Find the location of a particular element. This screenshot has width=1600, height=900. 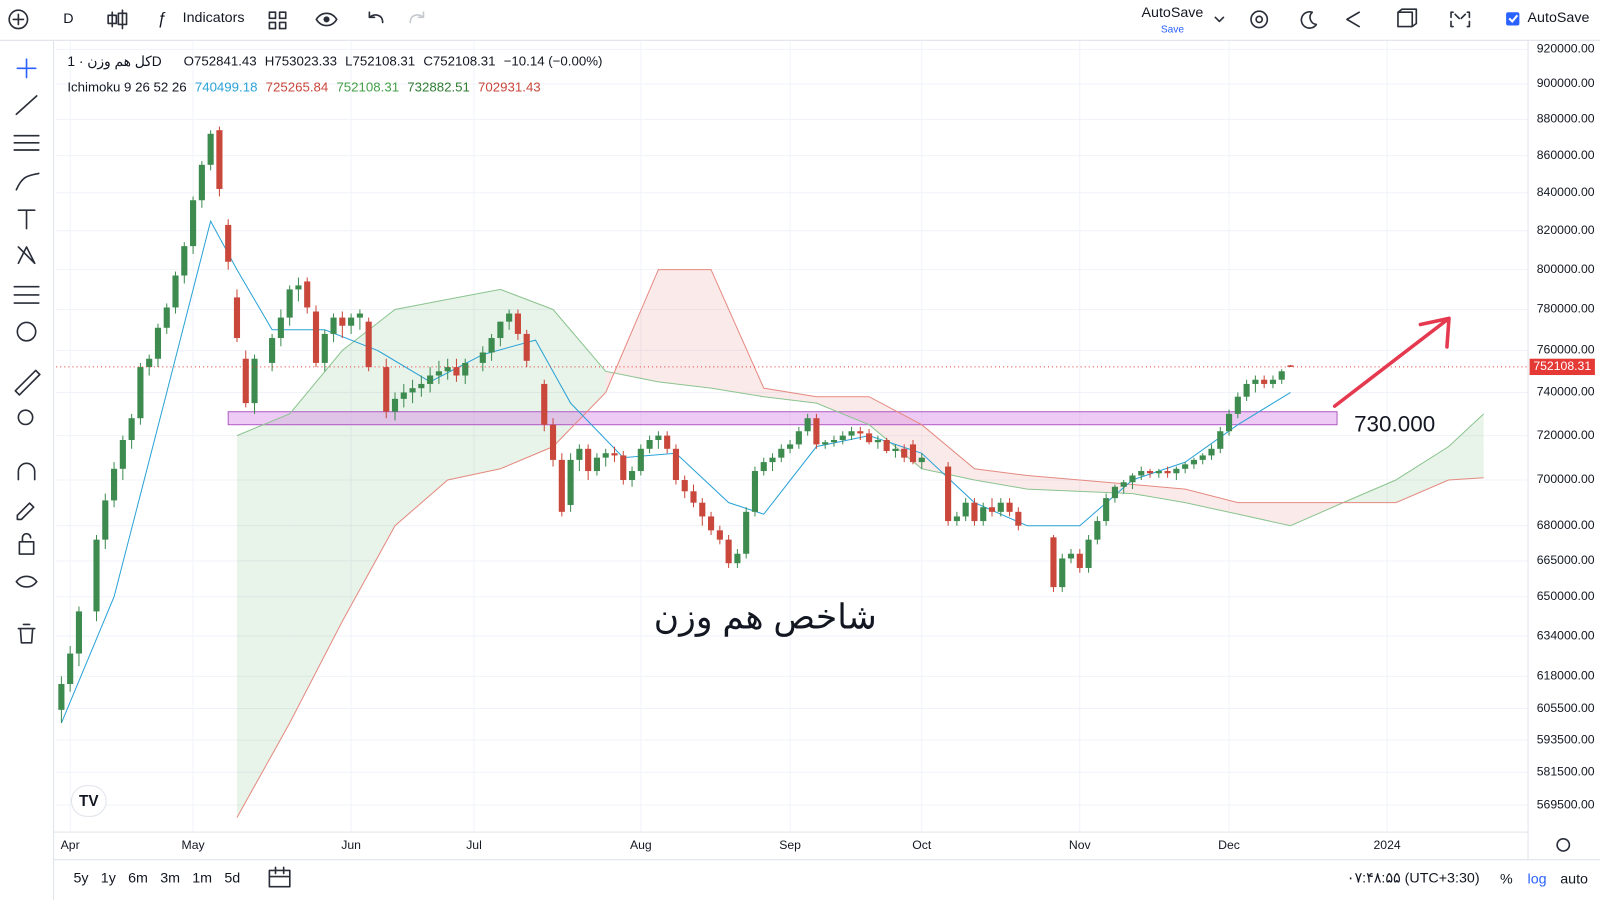

undo-button is located at coordinates (376, 17).